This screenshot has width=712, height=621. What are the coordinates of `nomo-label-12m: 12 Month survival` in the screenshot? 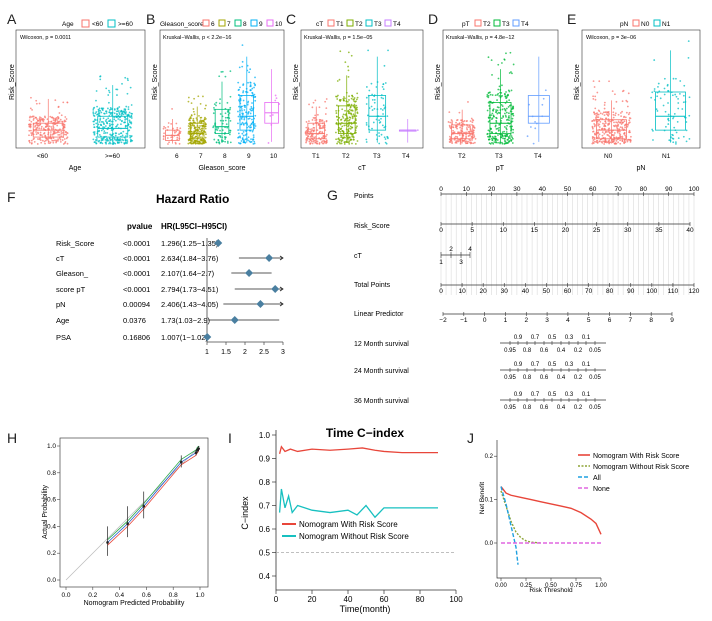 It's located at (381, 344).